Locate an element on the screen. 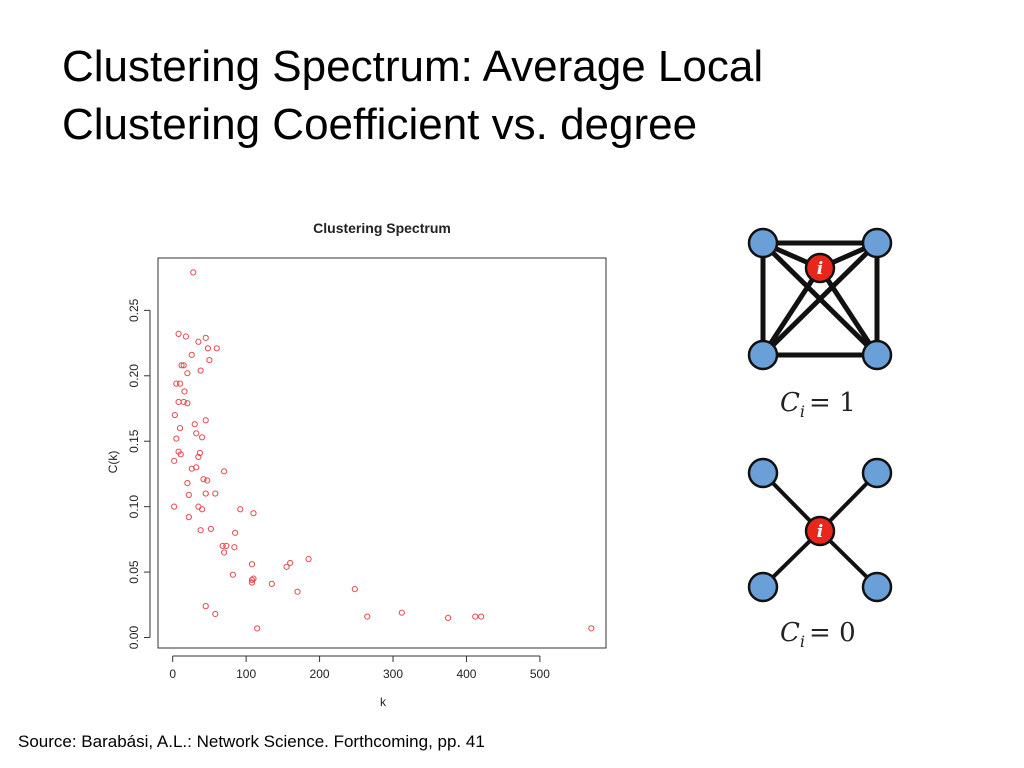 This screenshot has width=1024, height=768. clustering-label-zero: Ci = 0 is located at coordinates (818, 634).